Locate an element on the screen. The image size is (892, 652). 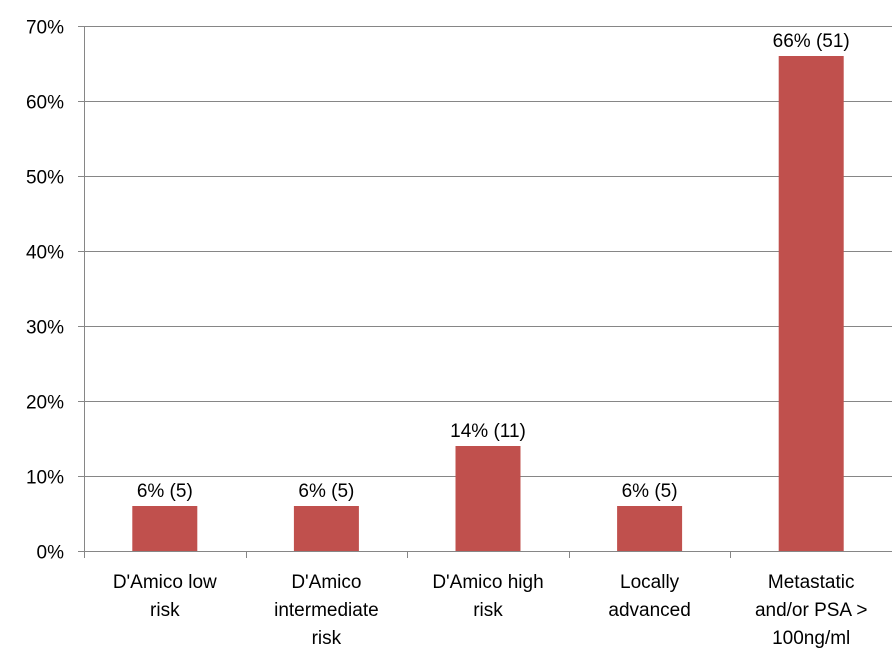
y-tick-label: 20% is located at coordinates (45, 403).